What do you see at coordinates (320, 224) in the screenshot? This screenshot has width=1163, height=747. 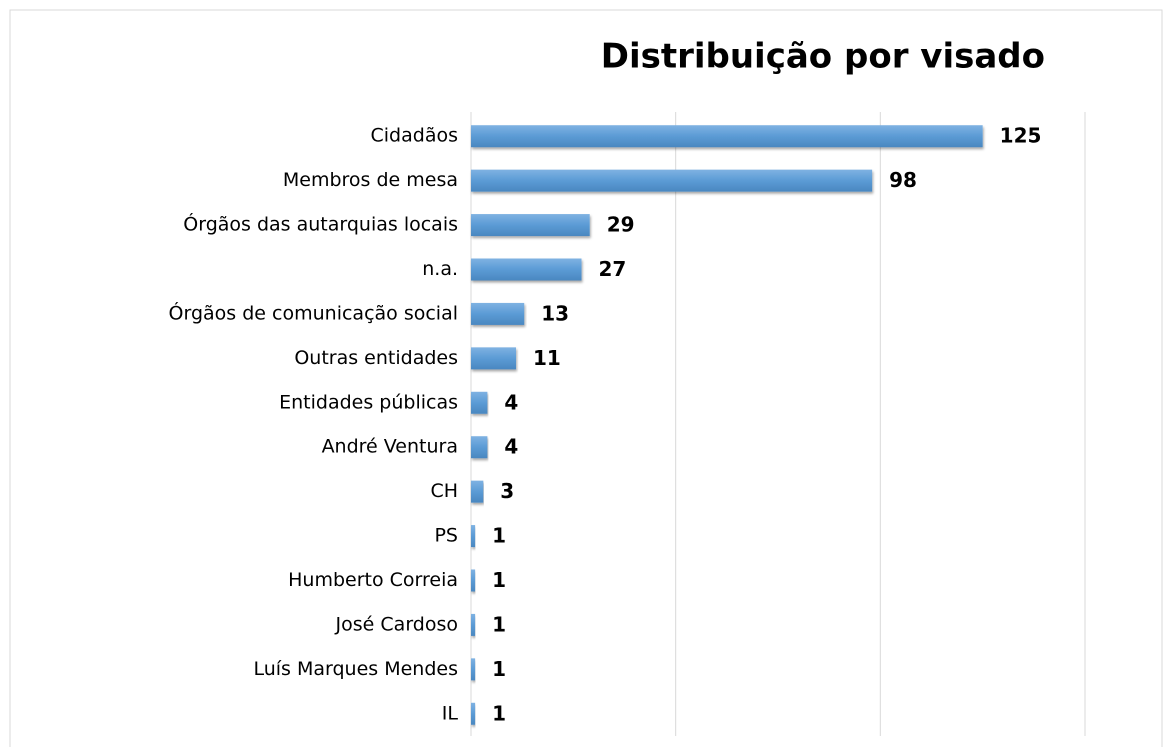 I see `y-tick-label: Órgãos das autarquias locais` at bounding box center [320, 224].